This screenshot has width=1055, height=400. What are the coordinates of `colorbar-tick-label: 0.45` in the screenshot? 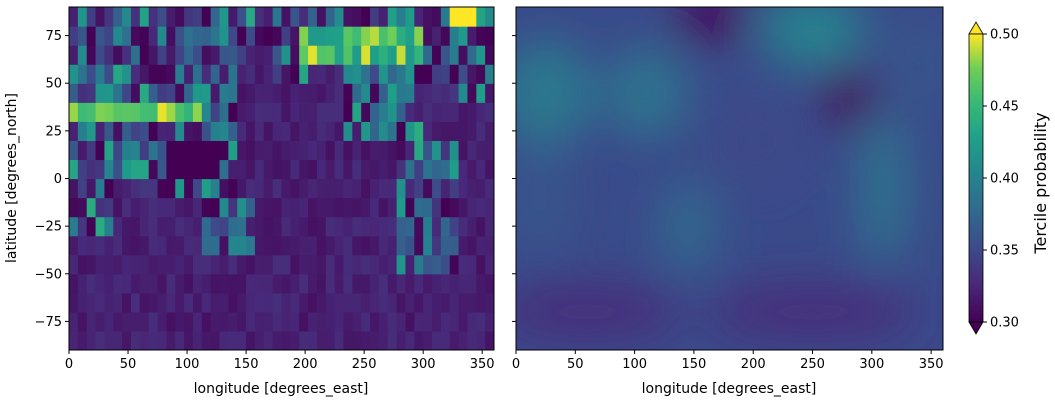 It's located at (1004, 107).